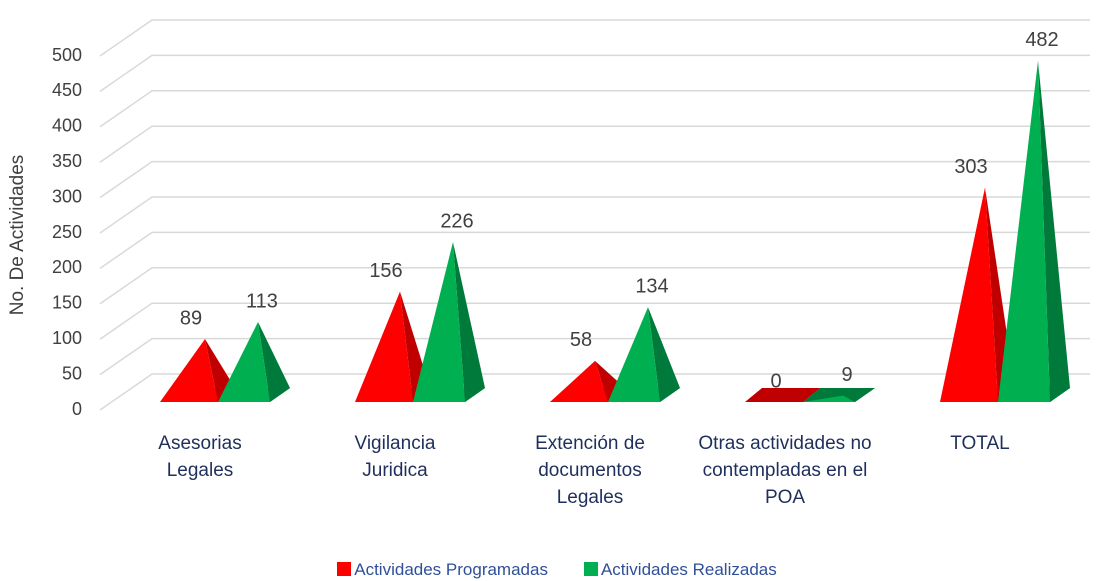 This screenshot has width=1114, height=581. I want to click on value-label: 89, so click(191, 318).